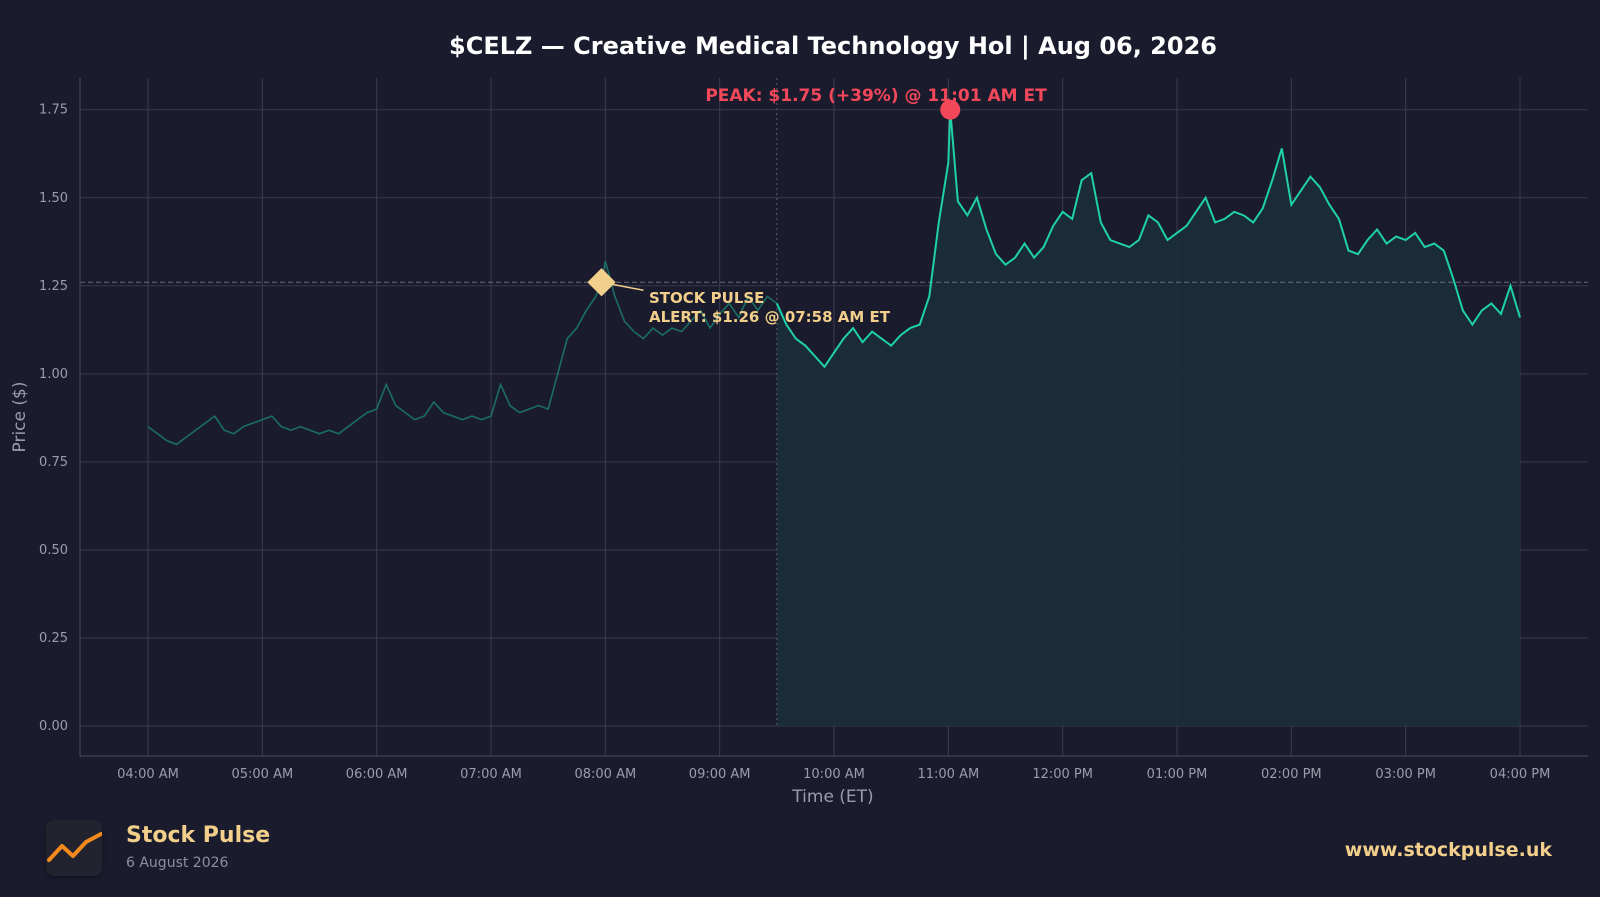 This screenshot has width=1600, height=897. I want to click on y-tick-label: 0.75, so click(53, 462).